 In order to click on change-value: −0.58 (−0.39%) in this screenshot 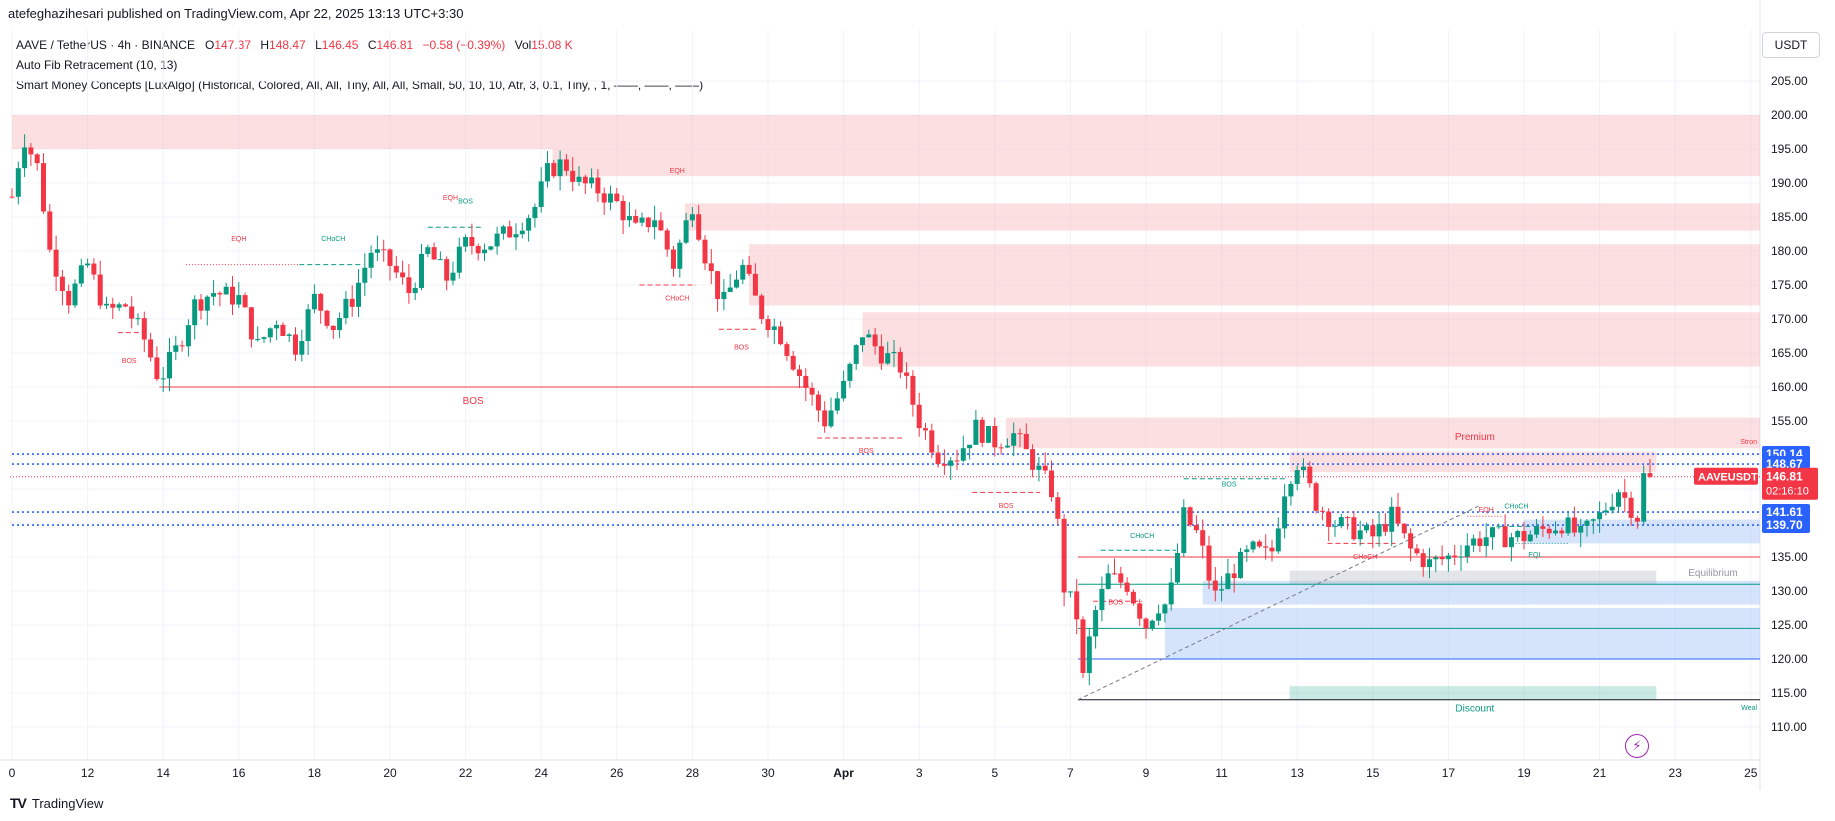, I will do `click(464, 45)`.